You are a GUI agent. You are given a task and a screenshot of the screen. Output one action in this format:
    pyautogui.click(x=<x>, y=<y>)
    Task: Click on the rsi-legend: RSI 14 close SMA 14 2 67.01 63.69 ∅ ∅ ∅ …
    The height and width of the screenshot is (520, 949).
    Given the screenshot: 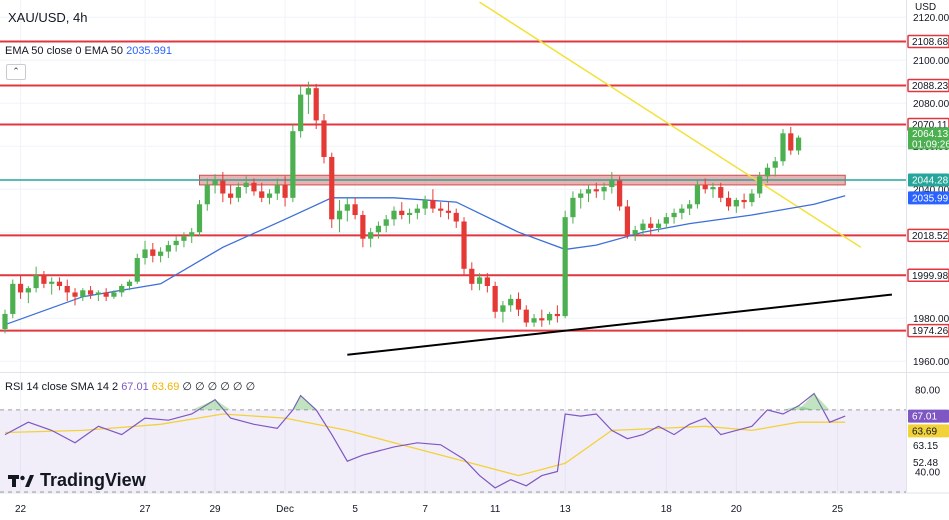 What is the action you would take?
    pyautogui.click(x=130, y=386)
    